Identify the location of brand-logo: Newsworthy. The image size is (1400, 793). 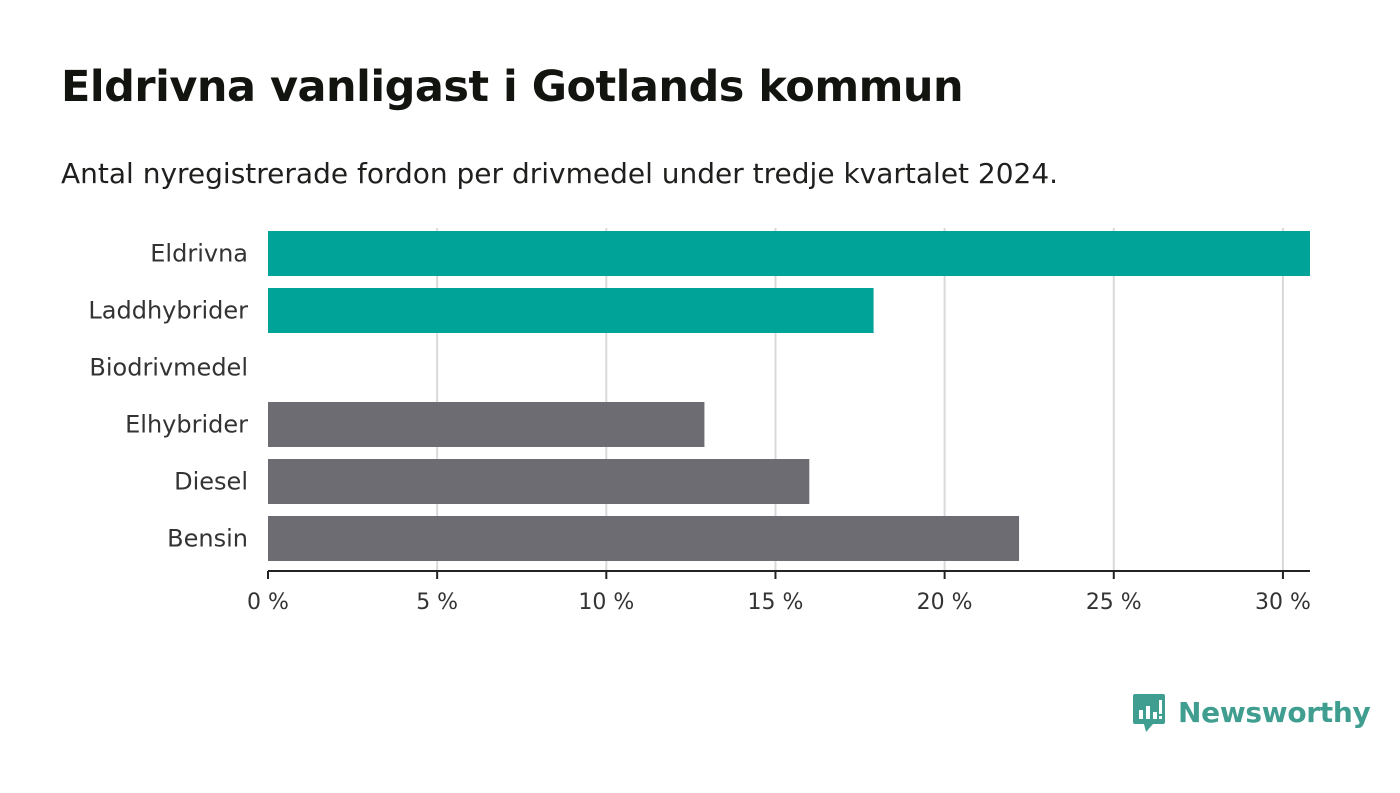
(1251, 712).